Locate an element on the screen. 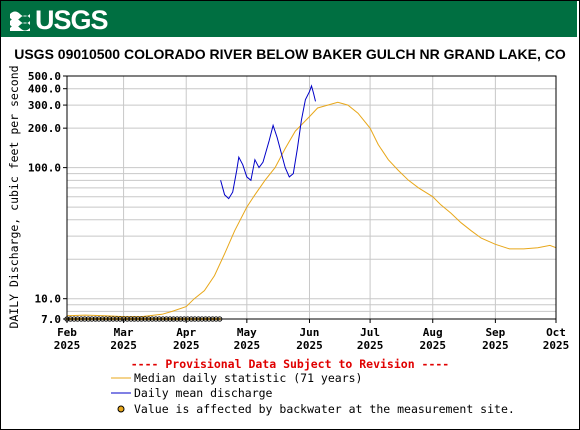  y-tick-label: 10.0 is located at coordinates (48, 299).